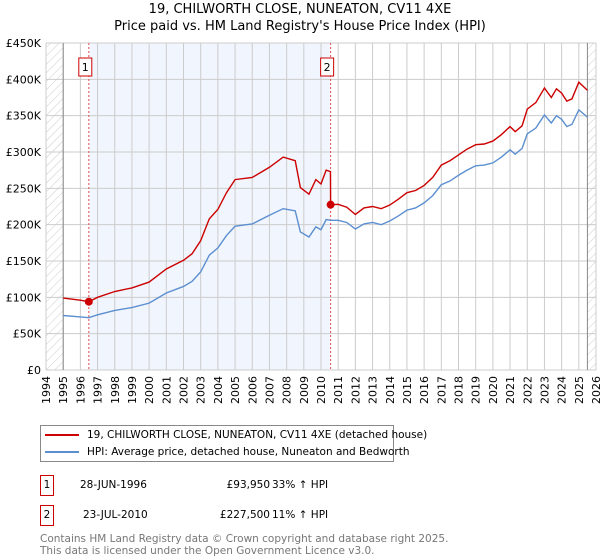 The image size is (600, 560). I want to click on sale-date: 23-JUL-2010, so click(115, 515).